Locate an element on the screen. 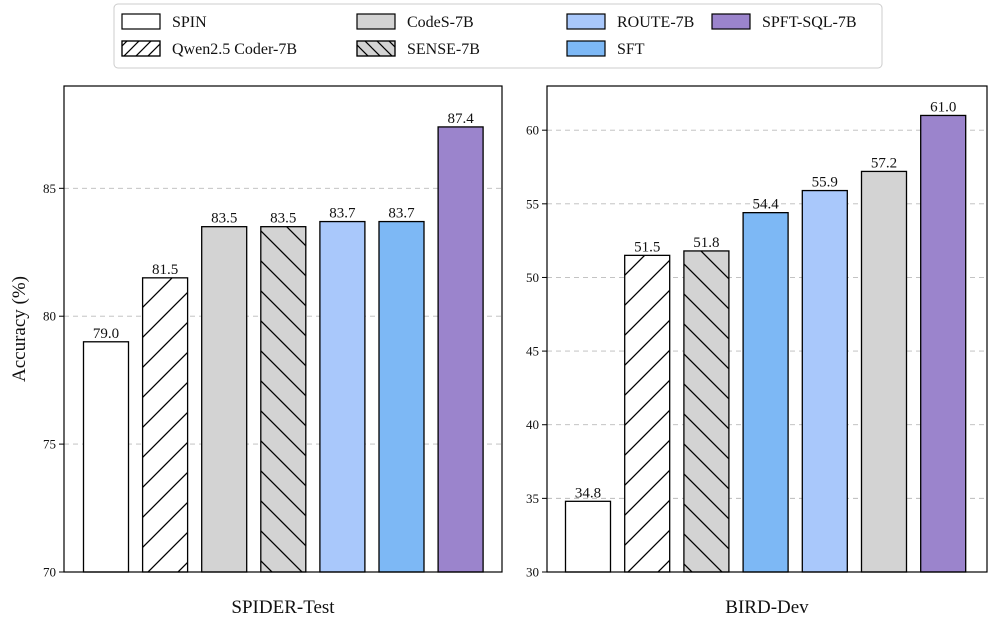  bar-value-label: 54.4 is located at coordinates (765, 205).